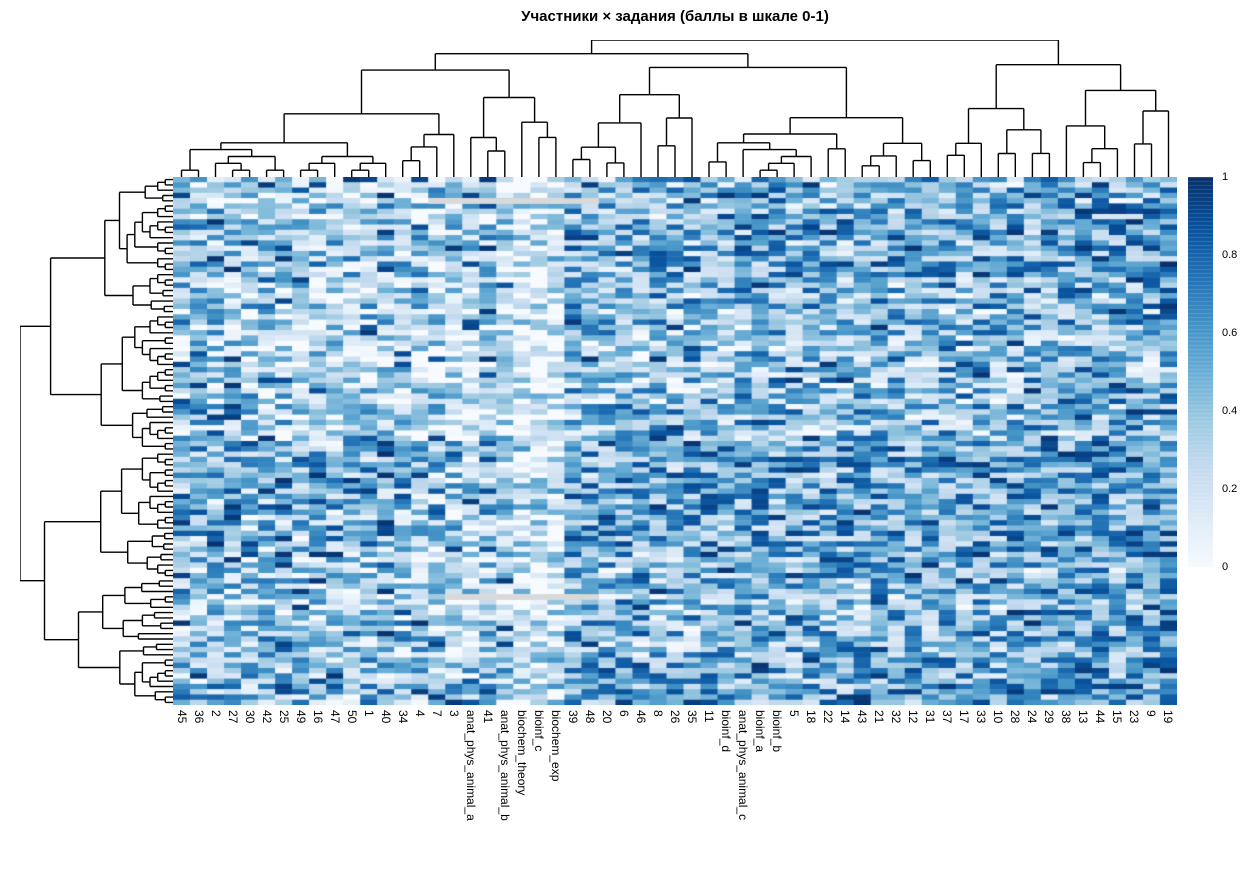 The width and height of the screenshot is (1258, 878). Describe the element at coordinates (675, 108) in the screenshot. I see `column-dendrogram` at that location.